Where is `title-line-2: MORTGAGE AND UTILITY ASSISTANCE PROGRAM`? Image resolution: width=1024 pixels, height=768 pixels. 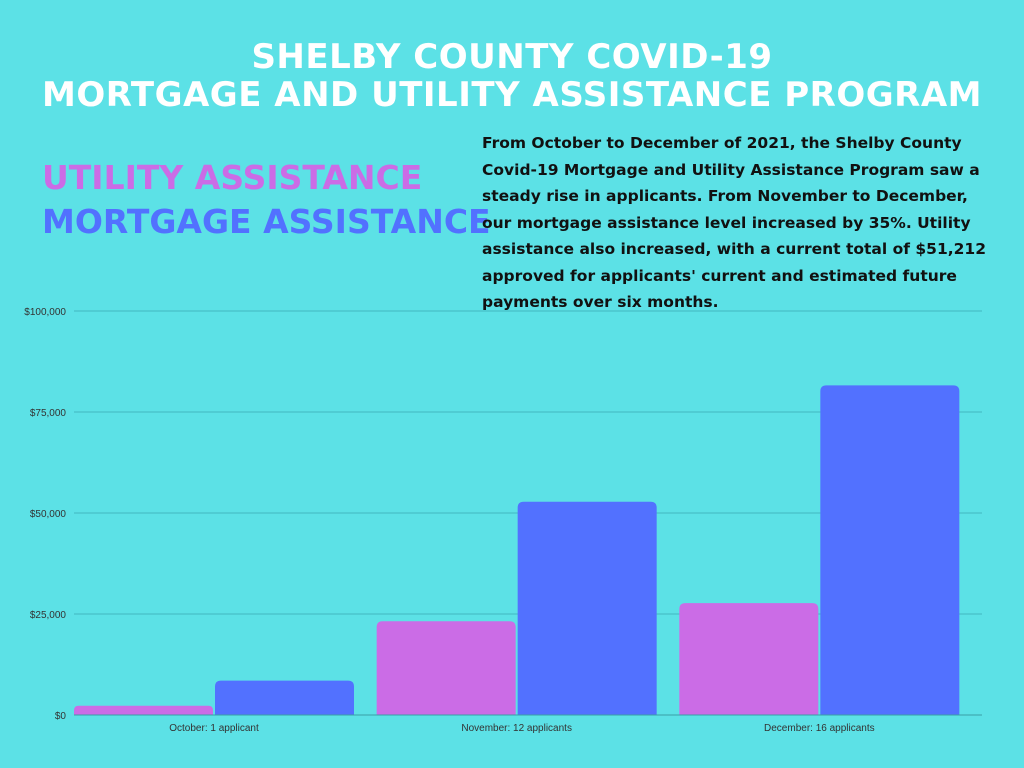
title-line-2: MORTGAGE AND UTILITY ASSISTANCE PROGRAM is located at coordinates (512, 95).